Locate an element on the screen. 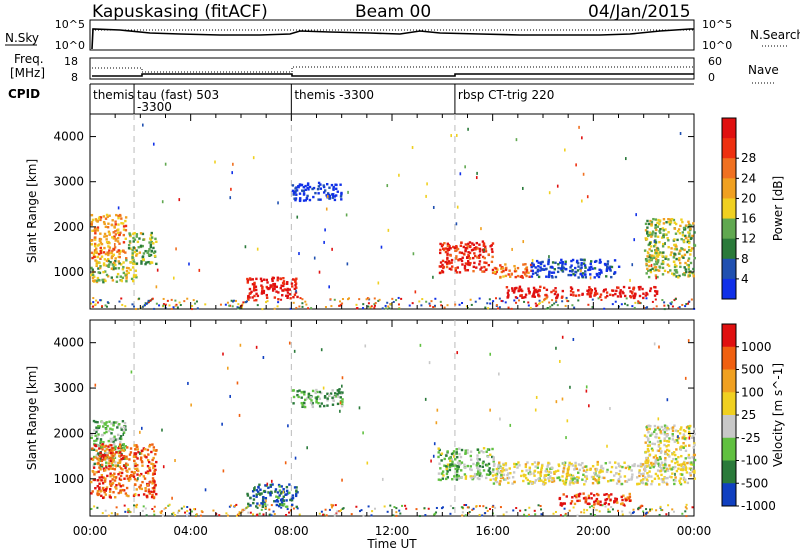 This screenshot has height=558, width=800. cpid-text: themis is located at coordinates (113, 95).